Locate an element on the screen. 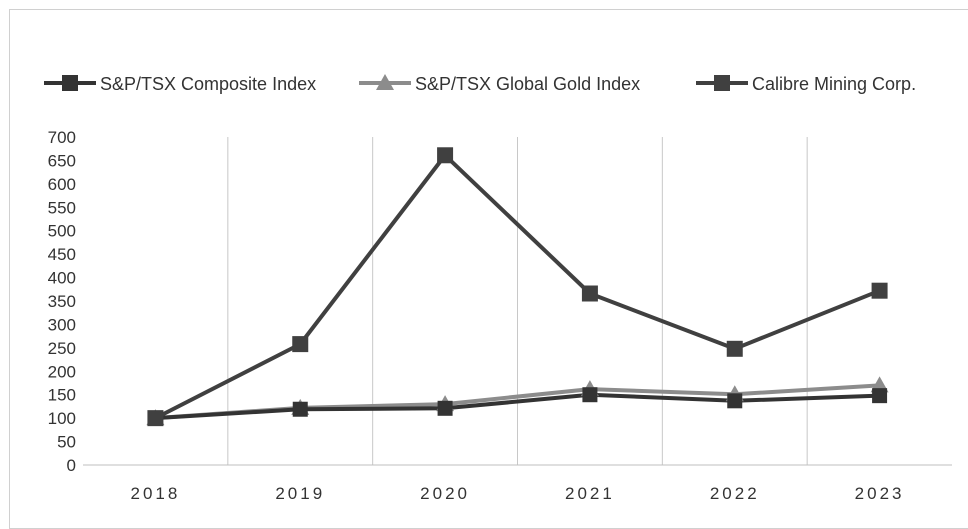 The image size is (968, 529). y-tick-label: 350 is located at coordinates (62, 301).